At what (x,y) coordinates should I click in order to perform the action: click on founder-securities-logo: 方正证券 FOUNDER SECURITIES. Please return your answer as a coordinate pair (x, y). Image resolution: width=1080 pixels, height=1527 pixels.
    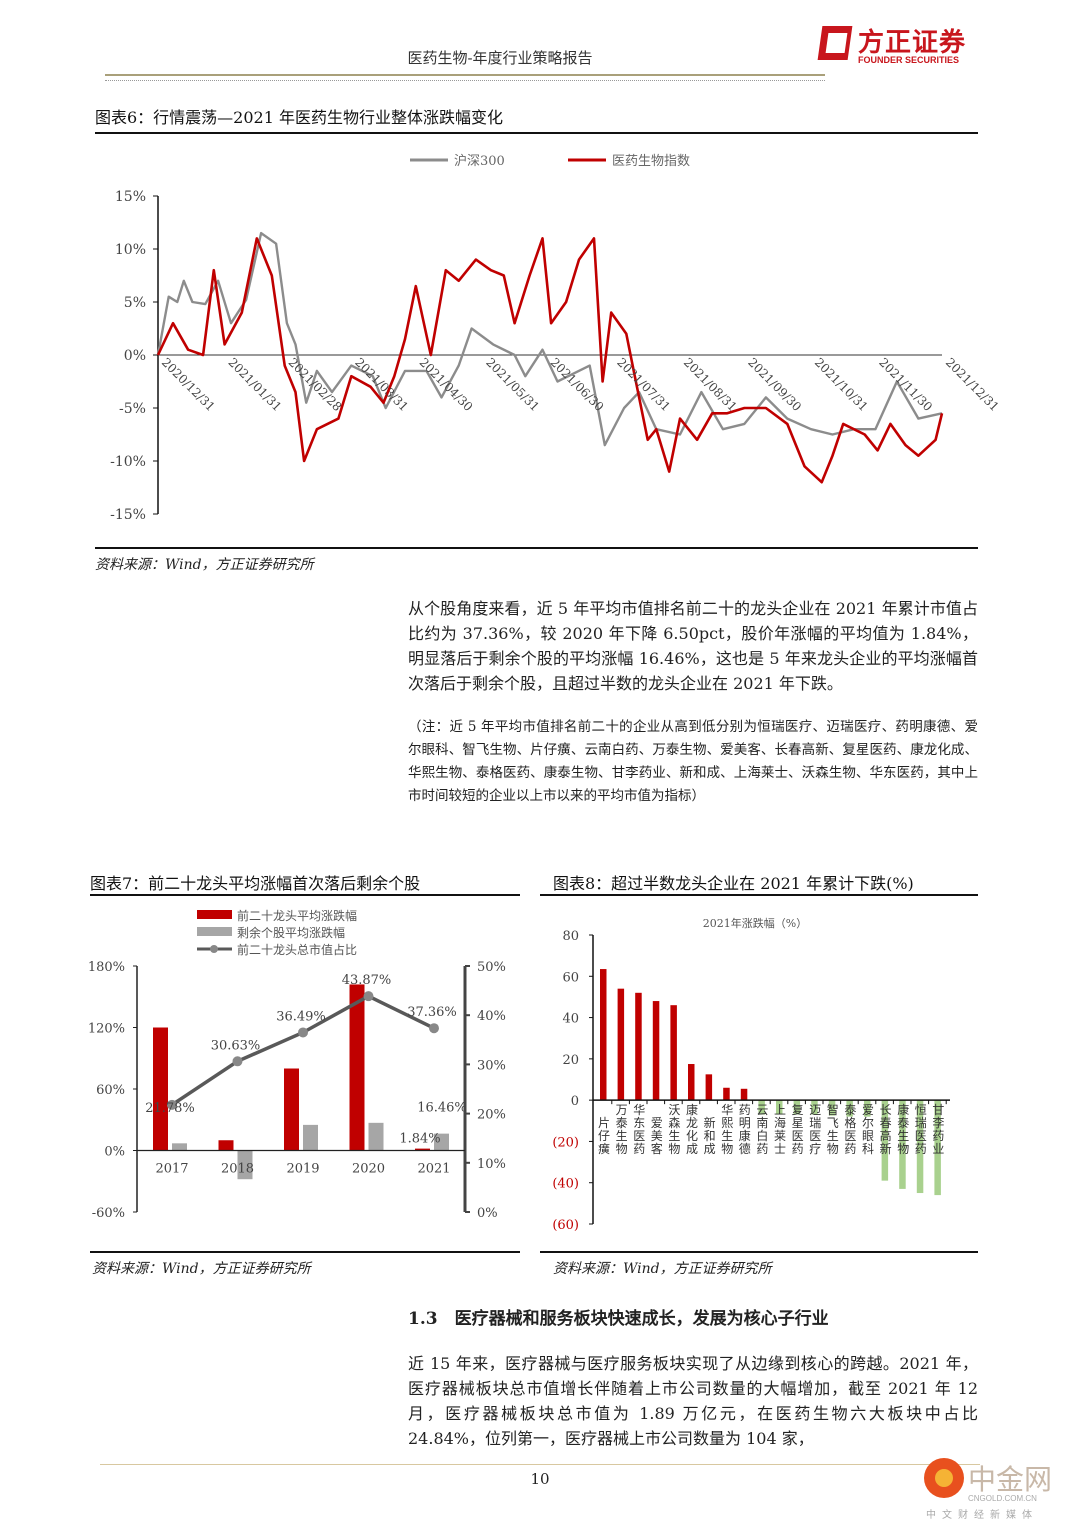
    Looking at the image, I should click on (898, 46).